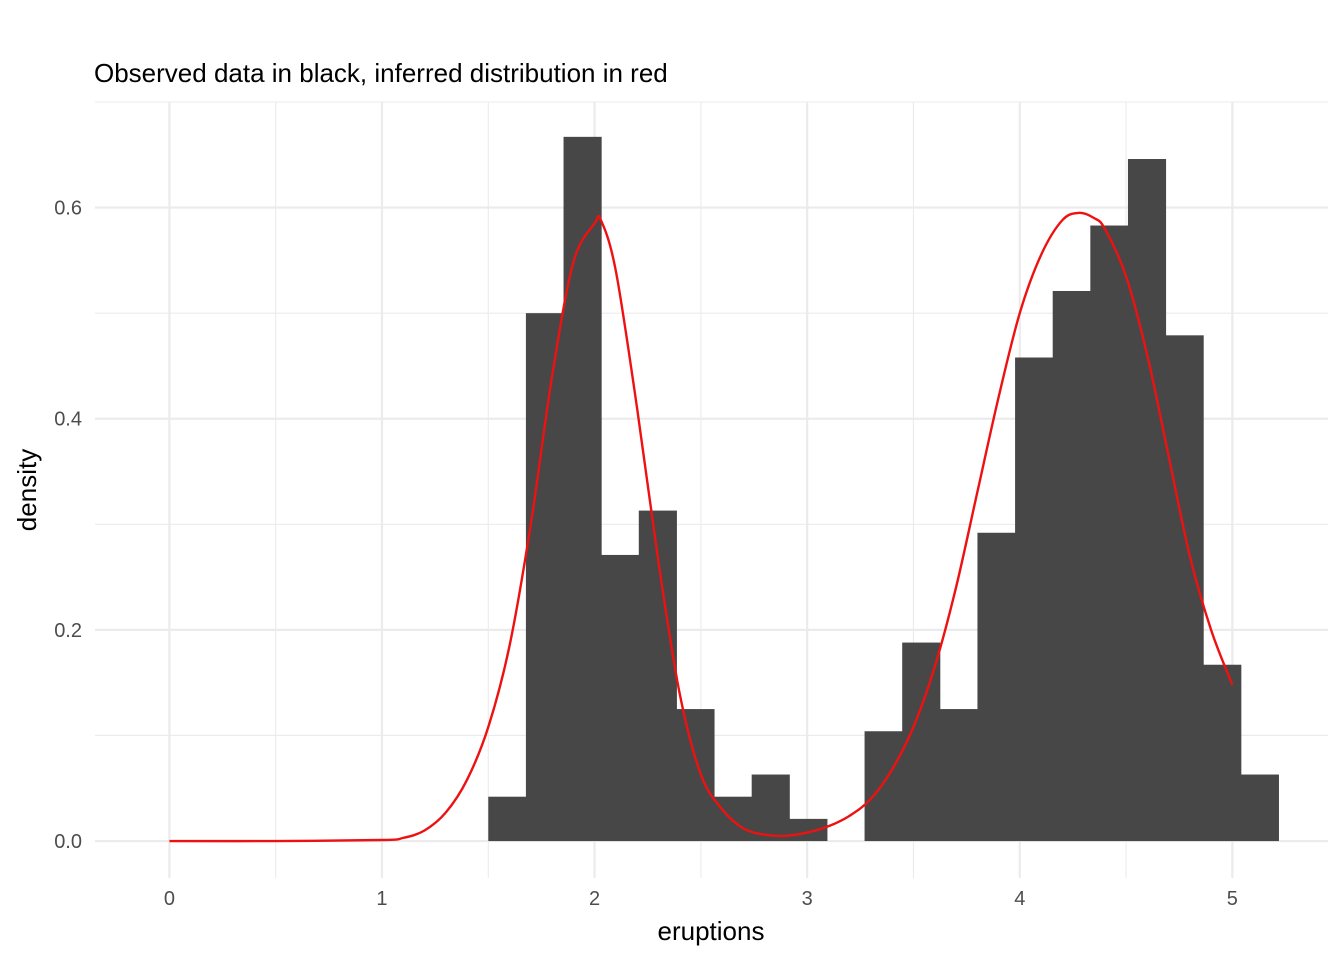 This screenshot has width=1344, height=960. What do you see at coordinates (68, 842) in the screenshot?
I see `y-tick-label: 0.0` at bounding box center [68, 842].